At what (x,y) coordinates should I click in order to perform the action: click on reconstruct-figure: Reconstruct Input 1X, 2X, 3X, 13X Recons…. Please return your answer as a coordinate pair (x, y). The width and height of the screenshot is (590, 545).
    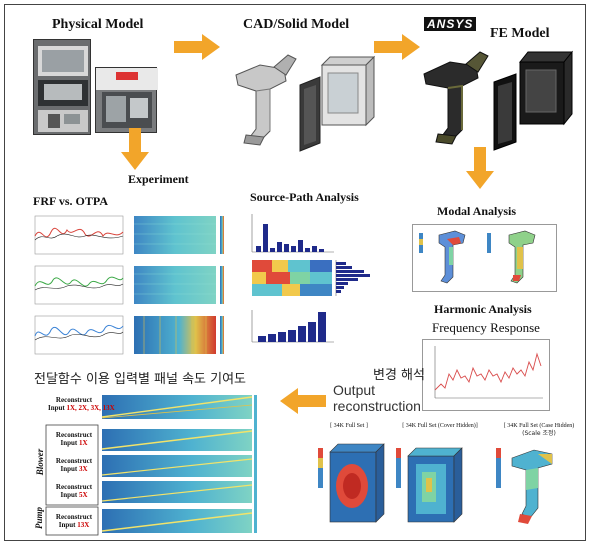
    Looking at the image, I should click on (147, 464).